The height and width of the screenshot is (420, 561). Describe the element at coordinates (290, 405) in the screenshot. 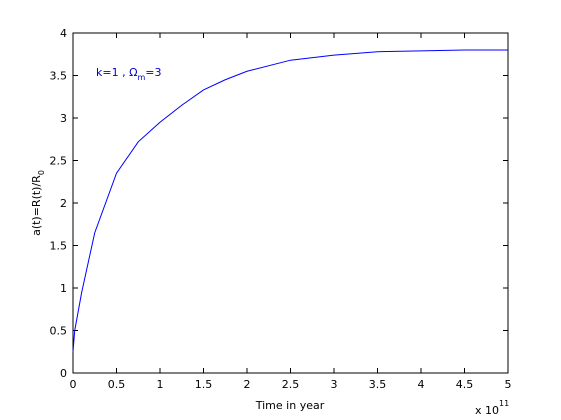

I see `x-axis-label: Time in year` at that location.